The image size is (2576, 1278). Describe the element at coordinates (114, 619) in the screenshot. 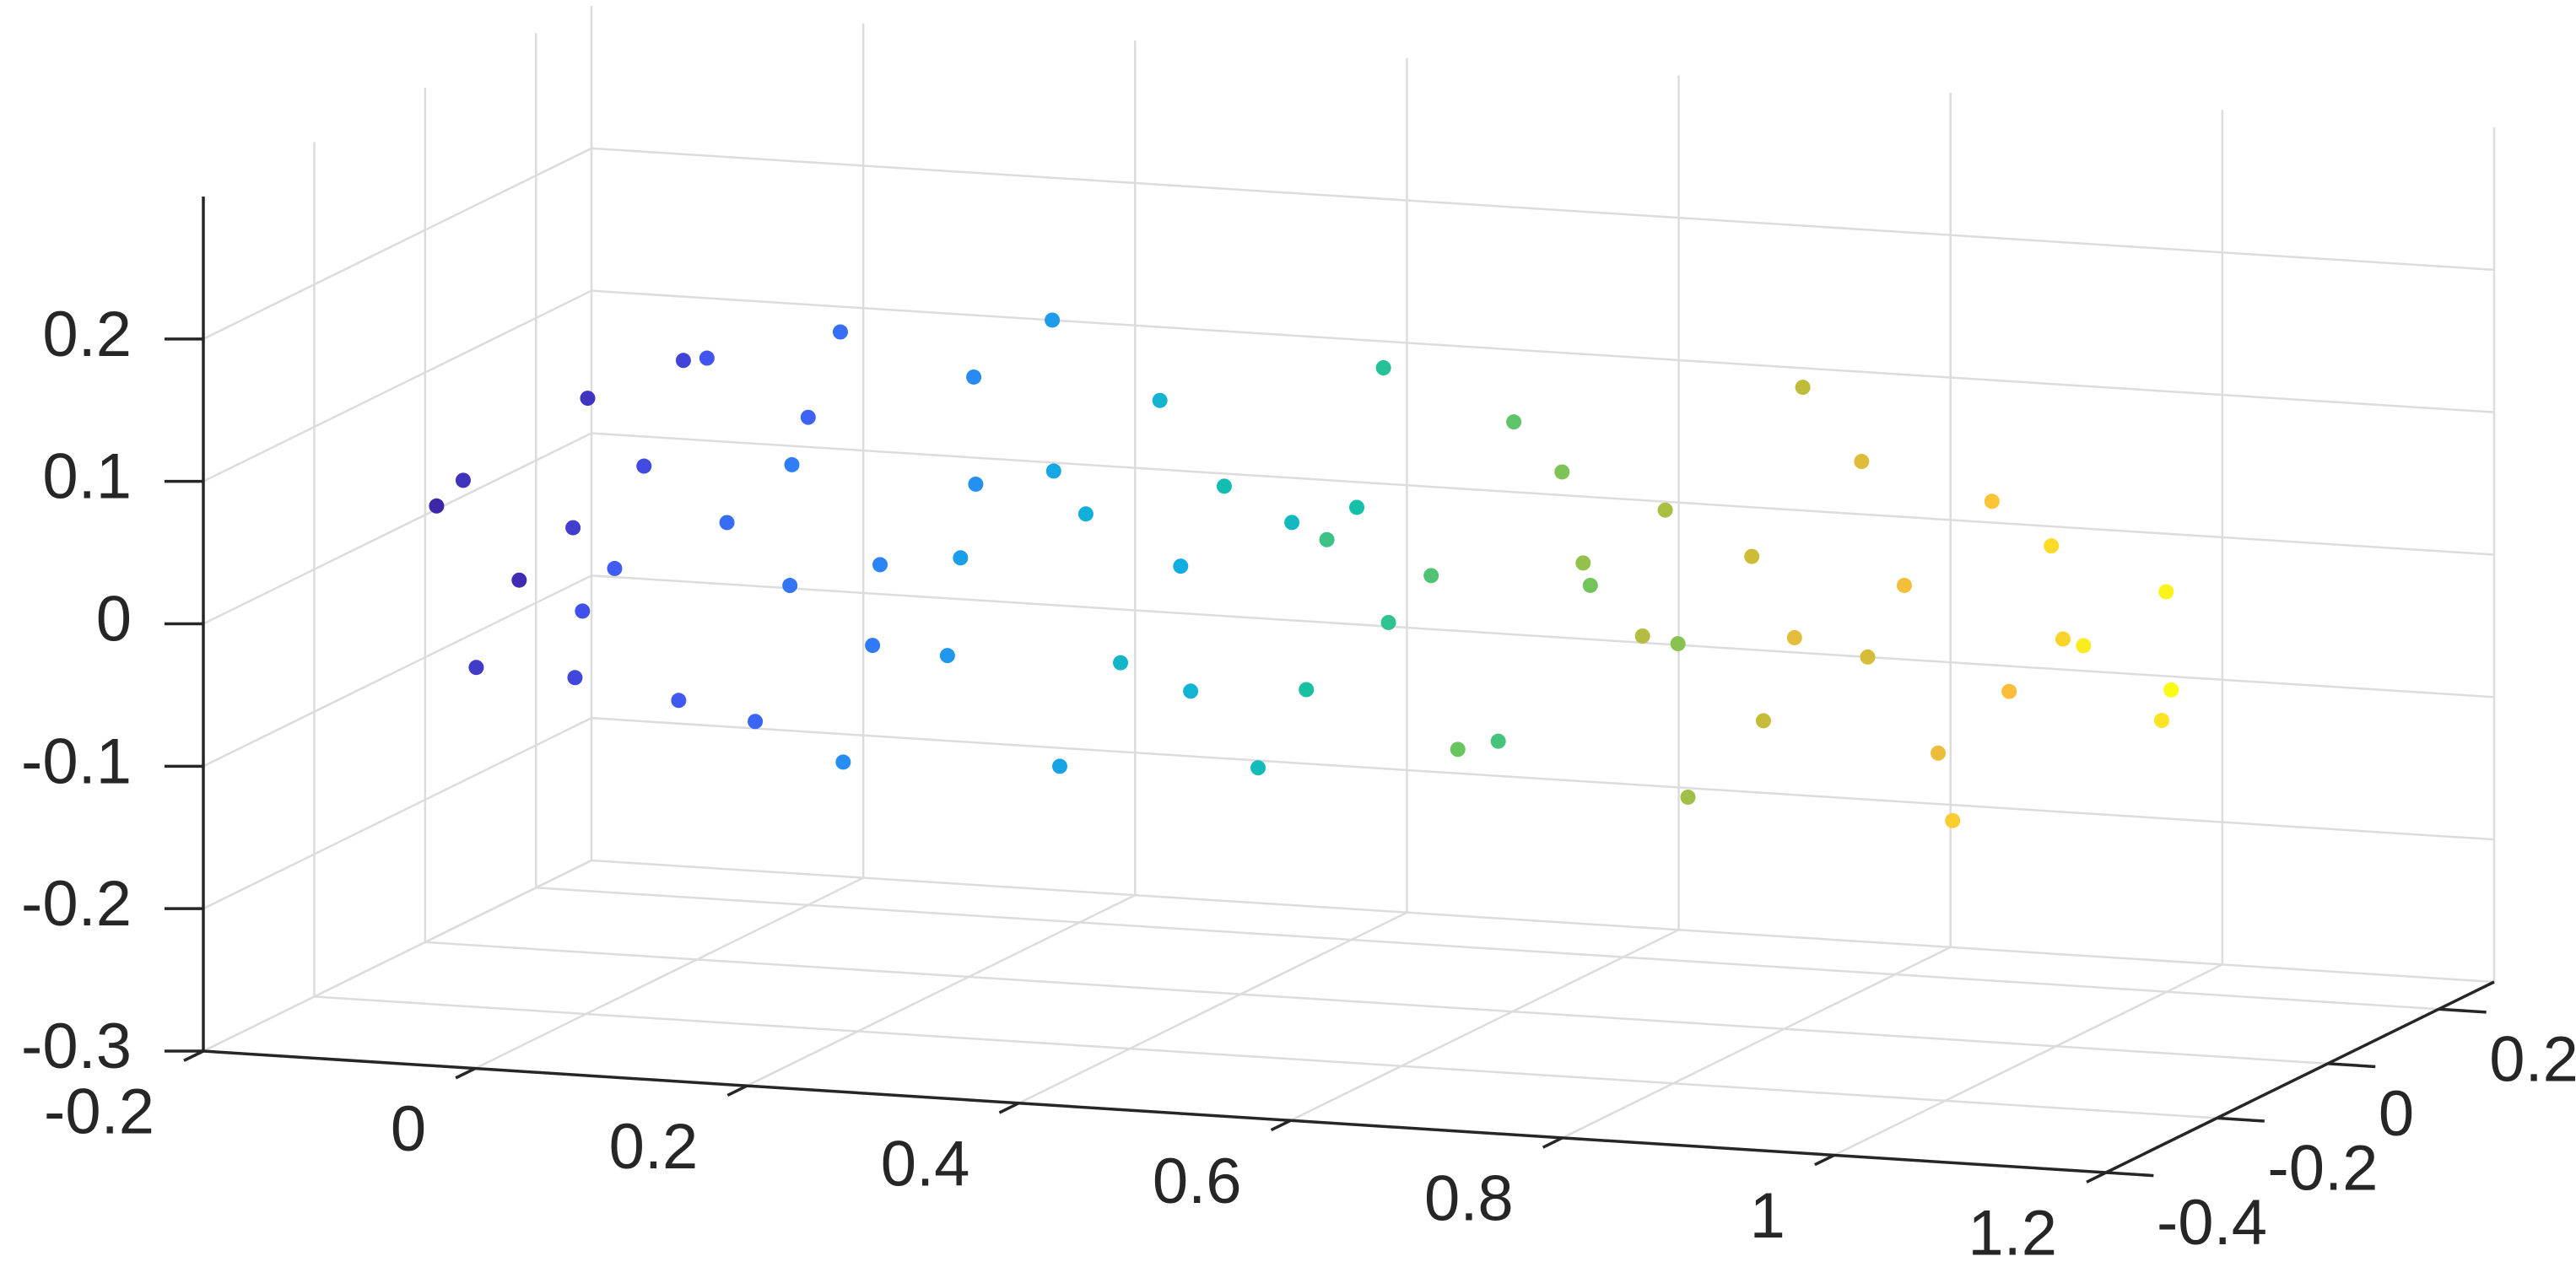

I see `z-tick-label: 0` at that location.